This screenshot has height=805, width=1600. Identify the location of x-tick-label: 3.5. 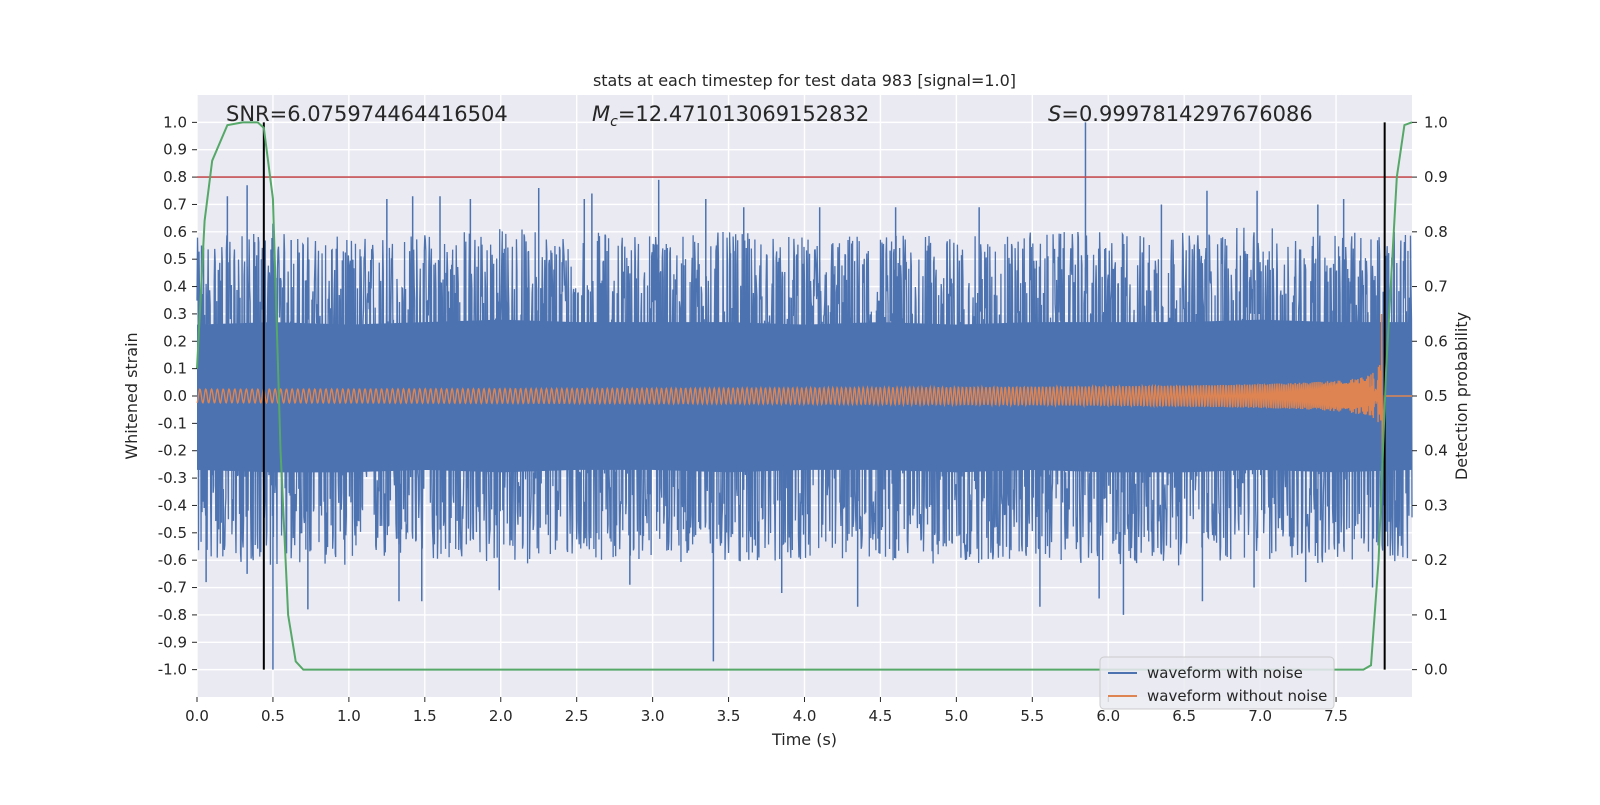
(729, 716).